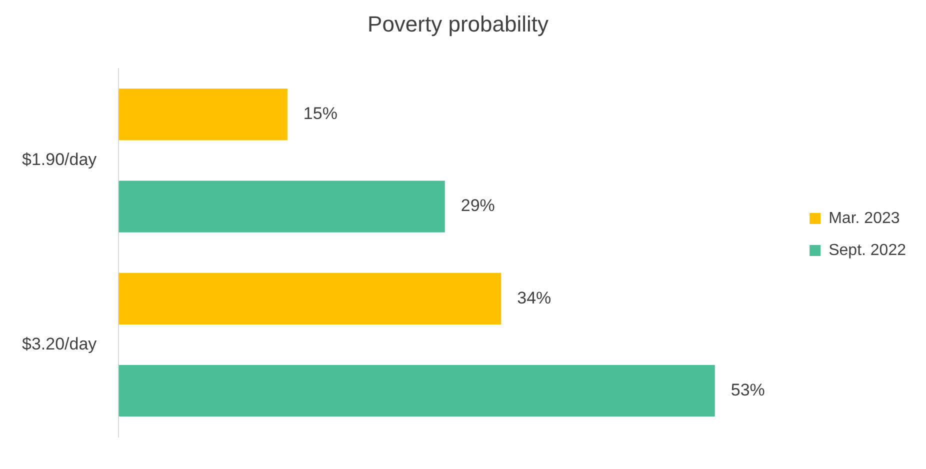 The height and width of the screenshot is (469, 926). Describe the element at coordinates (867, 250) in the screenshot. I see `legend-label: Sept. 2022` at that location.